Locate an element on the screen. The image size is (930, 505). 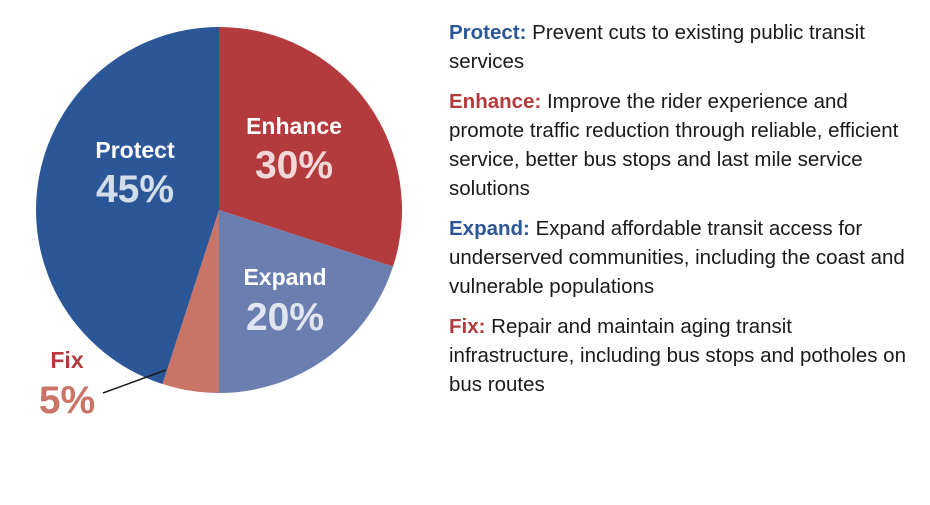
pie-slice-fix is located at coordinates (190, 301).